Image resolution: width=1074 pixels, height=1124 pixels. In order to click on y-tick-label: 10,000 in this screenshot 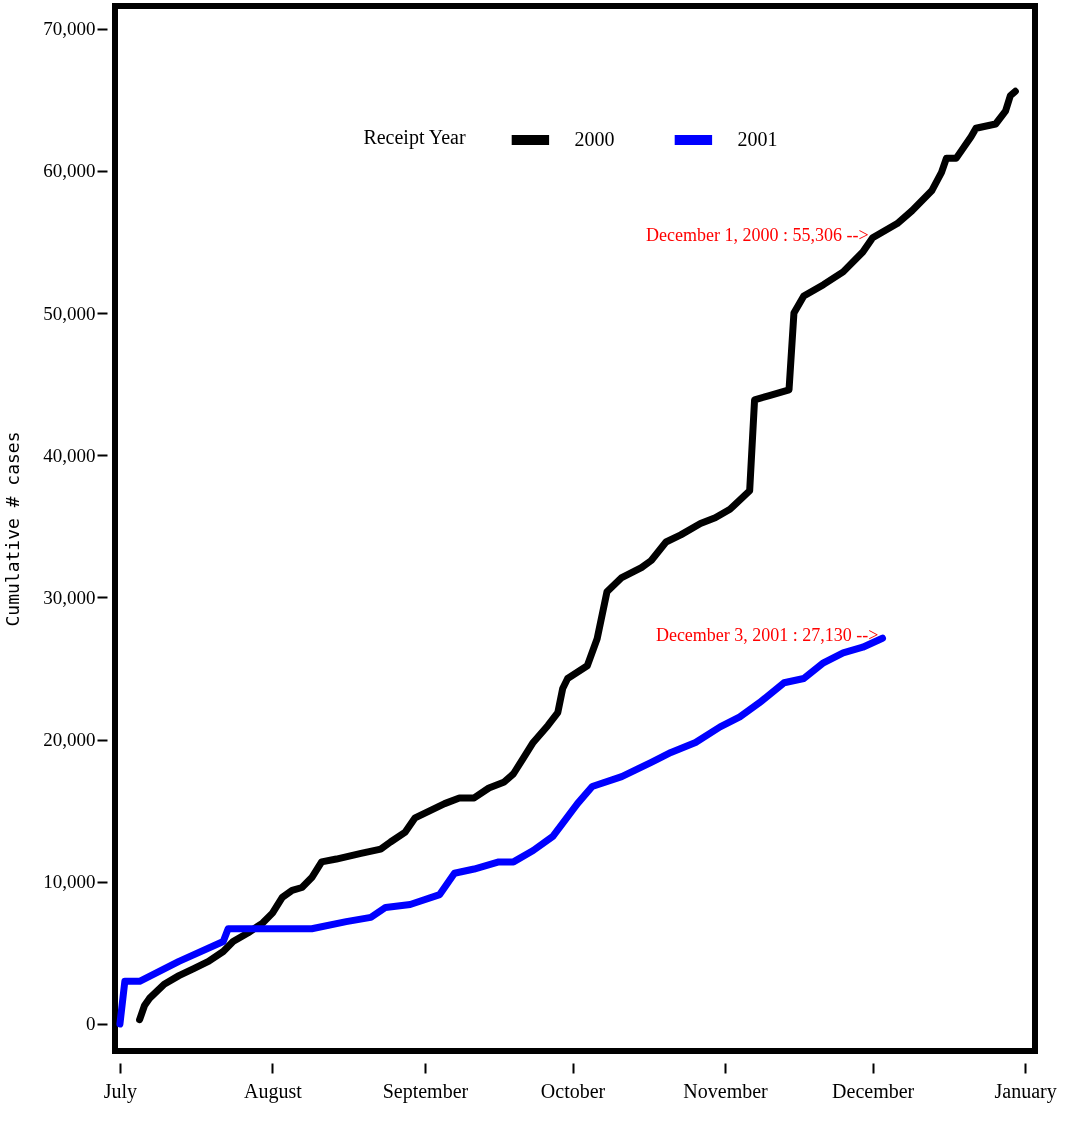, I will do `click(69, 882)`.